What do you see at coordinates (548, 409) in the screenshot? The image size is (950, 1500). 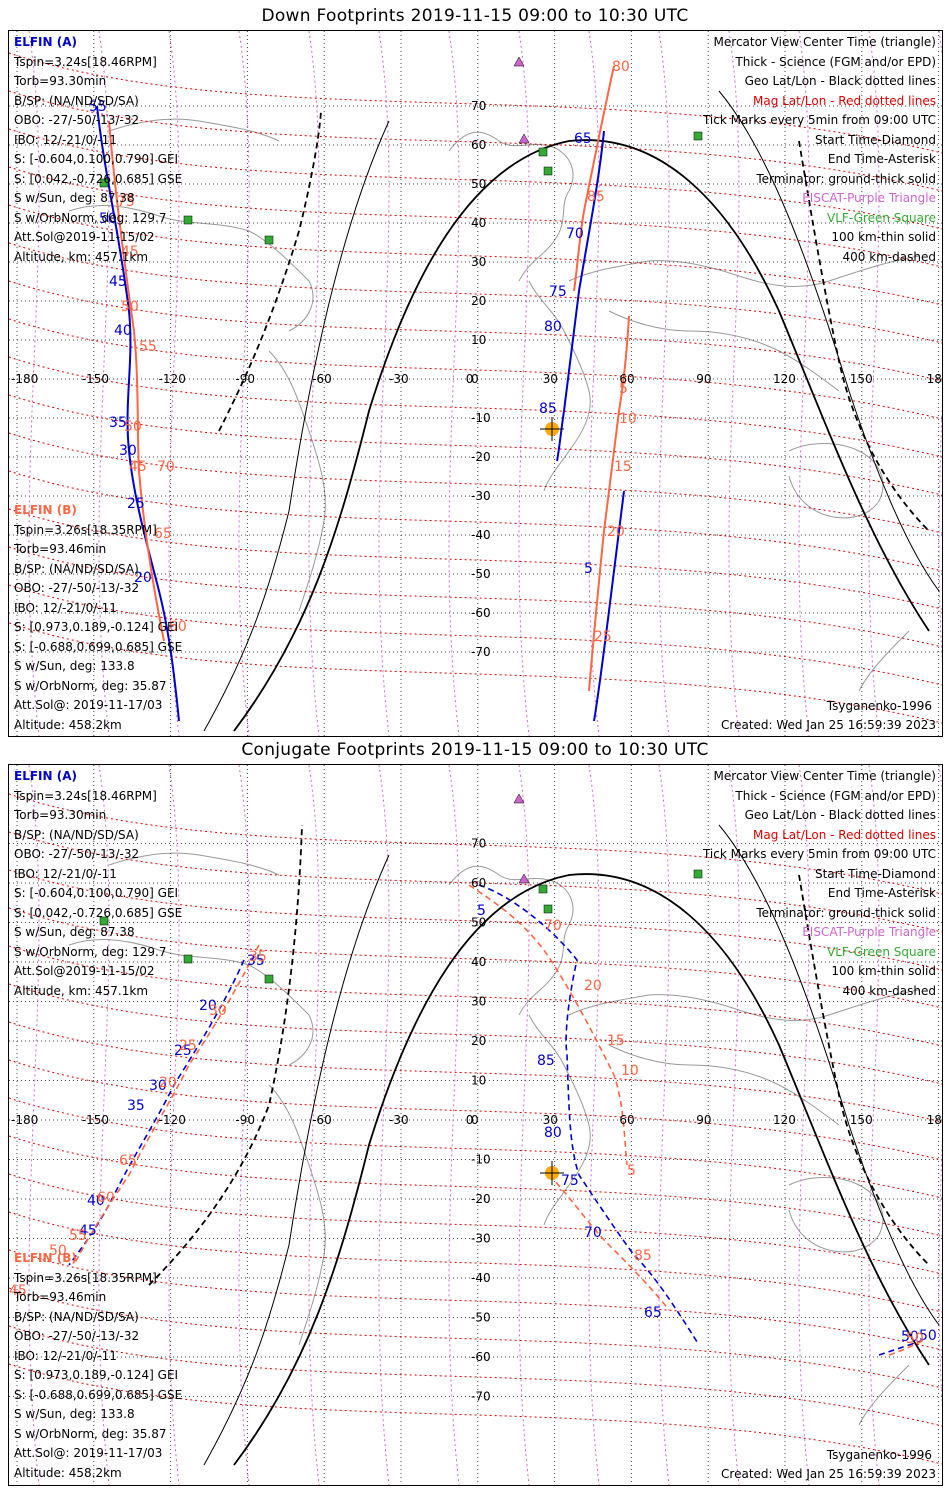 I see `elfin-a-tick-label: 85` at bounding box center [548, 409].